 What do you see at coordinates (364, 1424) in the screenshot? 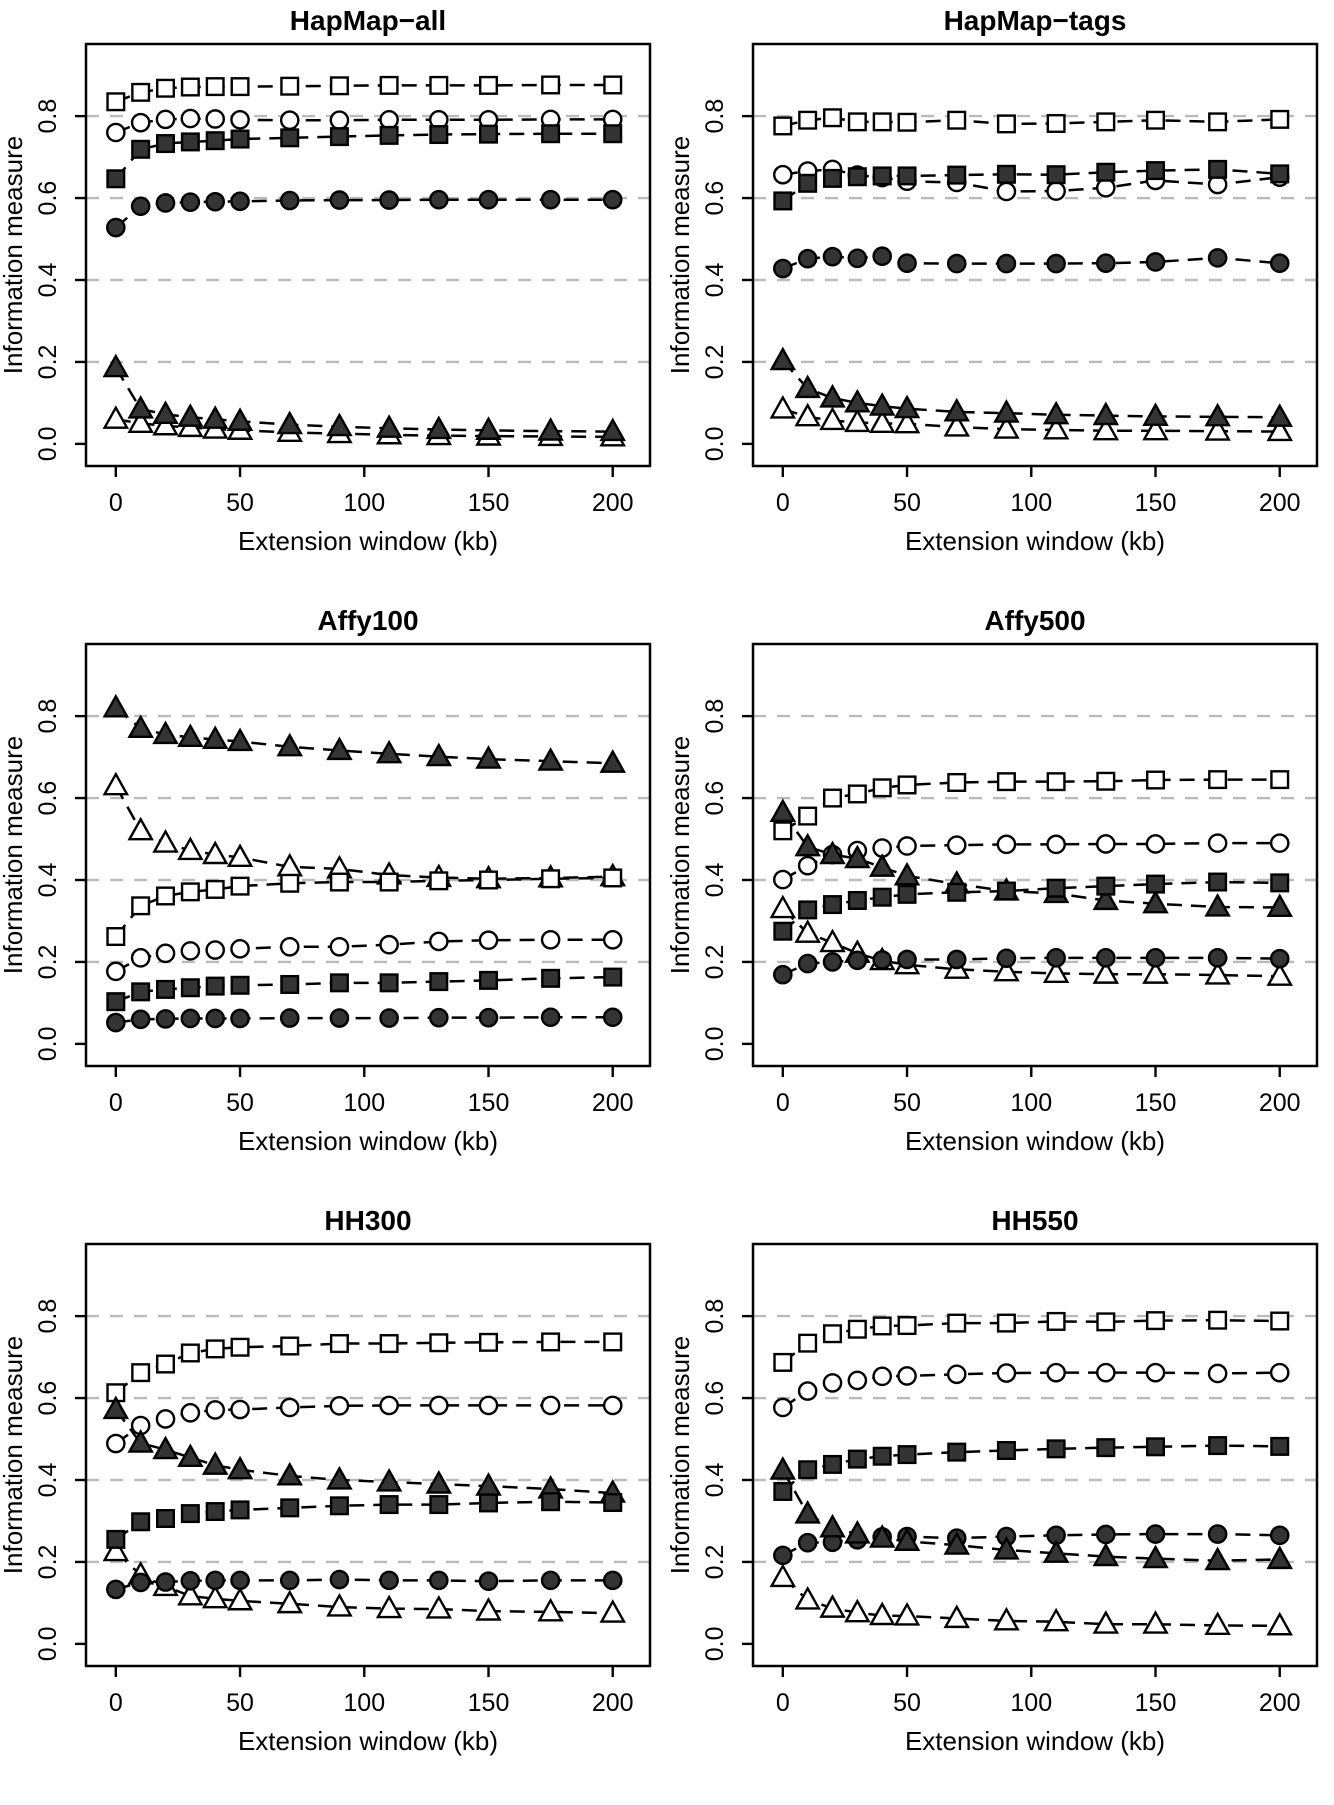
I see `series-open-circle` at bounding box center [364, 1424].